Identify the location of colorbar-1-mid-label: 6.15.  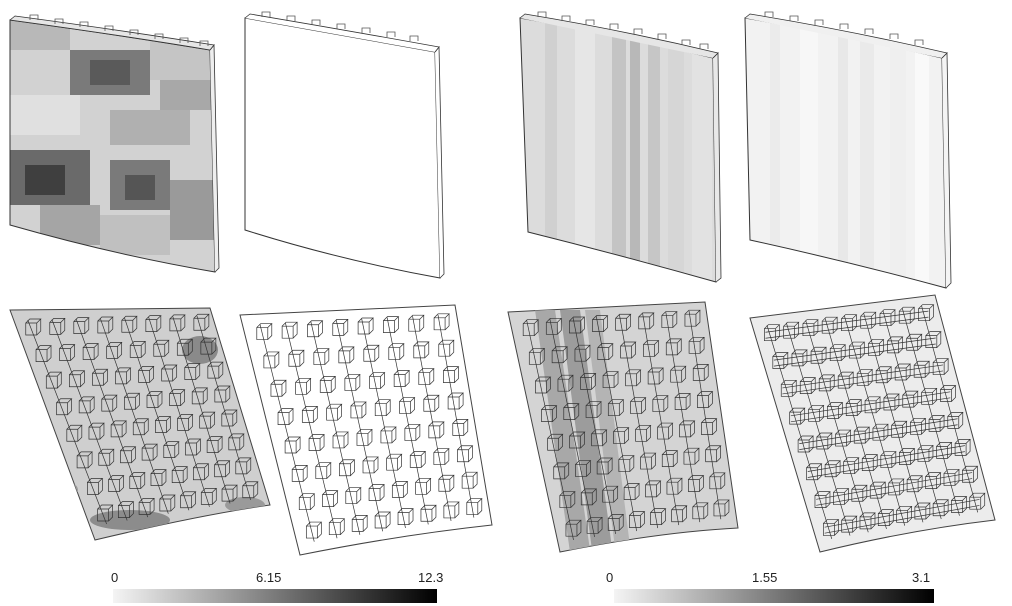
(269, 577).